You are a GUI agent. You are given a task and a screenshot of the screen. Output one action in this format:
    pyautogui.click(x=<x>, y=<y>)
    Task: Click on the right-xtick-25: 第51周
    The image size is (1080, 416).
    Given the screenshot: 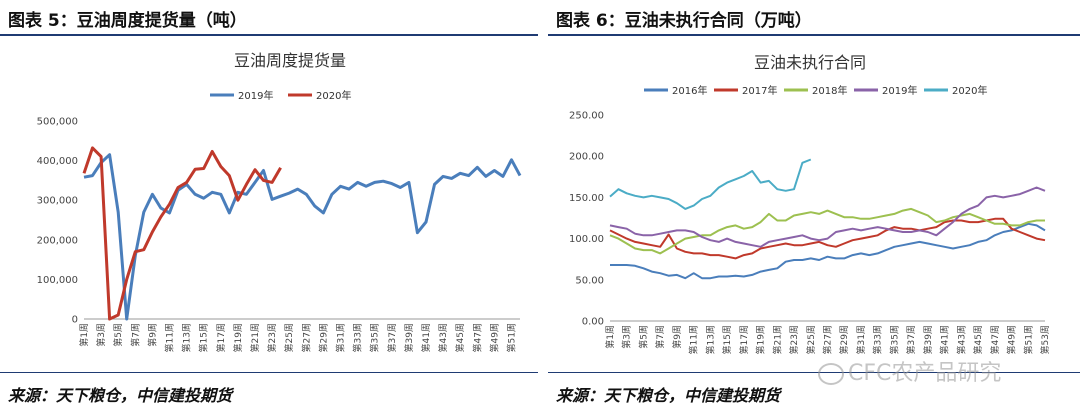 What is the action you would take?
    pyautogui.click(x=1028, y=339)
    